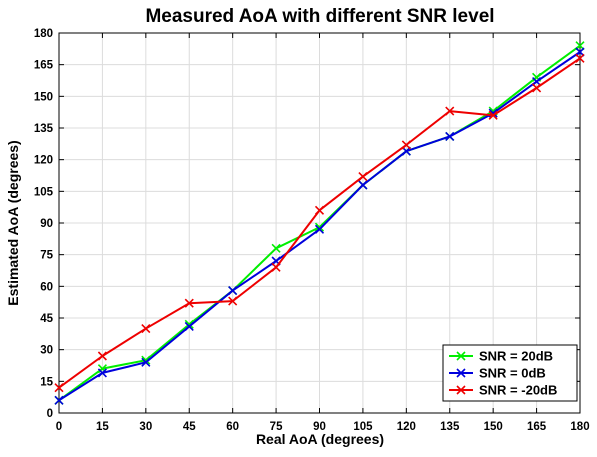 The image size is (597, 457). I want to click on legend-entry: SNR = -20dB, so click(503, 390).